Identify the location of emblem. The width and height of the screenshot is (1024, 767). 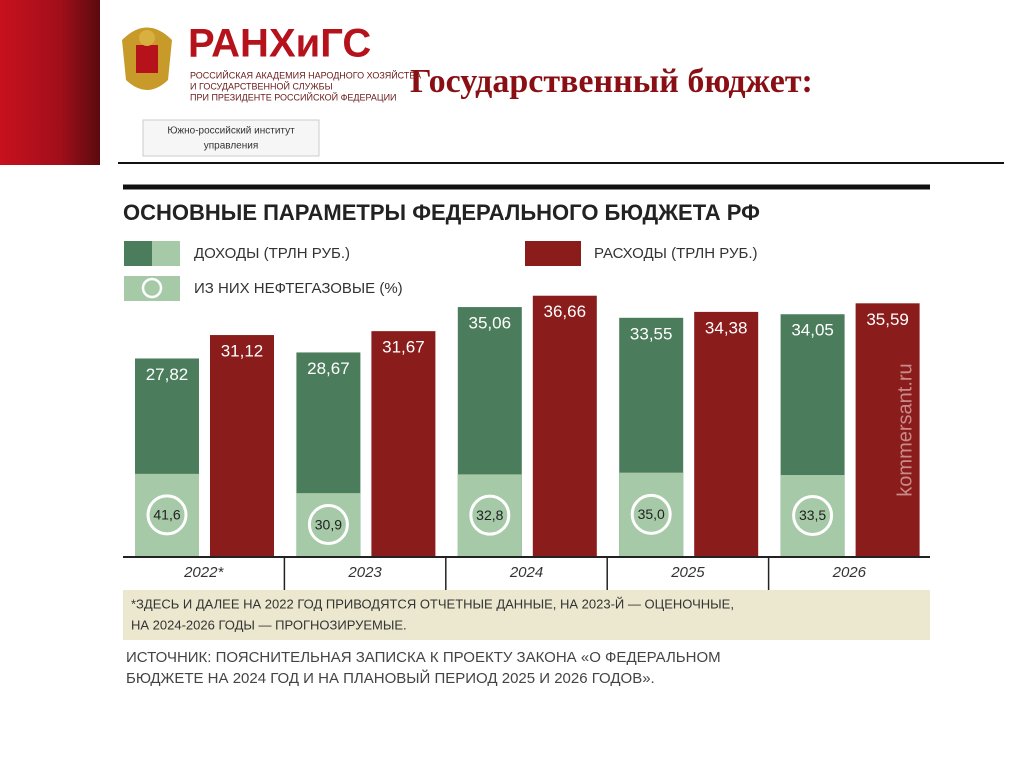
(147, 58).